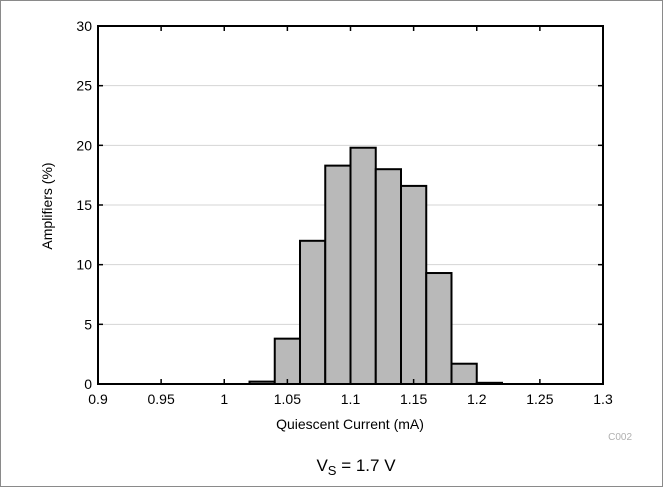  I want to click on tick-label-y-5: 5, so click(88, 324).